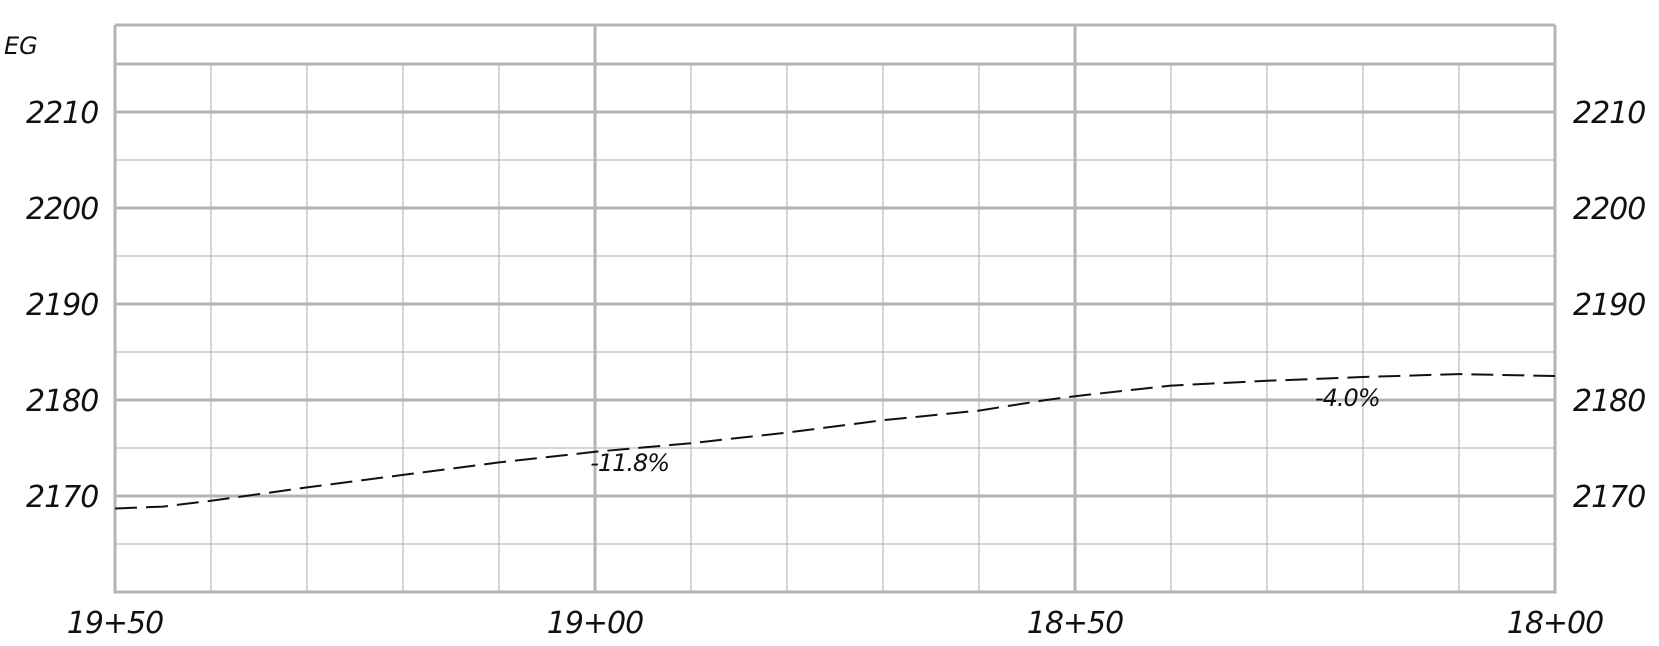  What do you see at coordinates (1609, 497) in the screenshot?
I see `y-tick-label-right: 2170` at bounding box center [1609, 497].